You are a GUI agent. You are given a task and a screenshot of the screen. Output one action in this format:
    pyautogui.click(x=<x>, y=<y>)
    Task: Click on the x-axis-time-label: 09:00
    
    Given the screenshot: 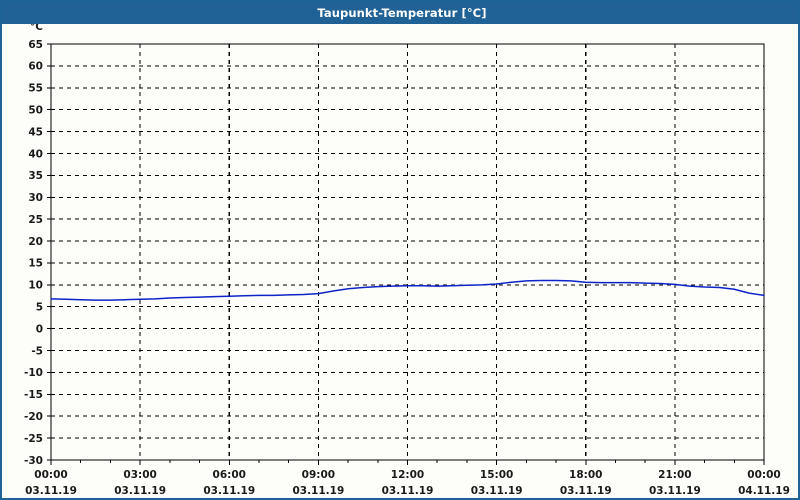 What is the action you would take?
    pyautogui.click(x=318, y=475)
    